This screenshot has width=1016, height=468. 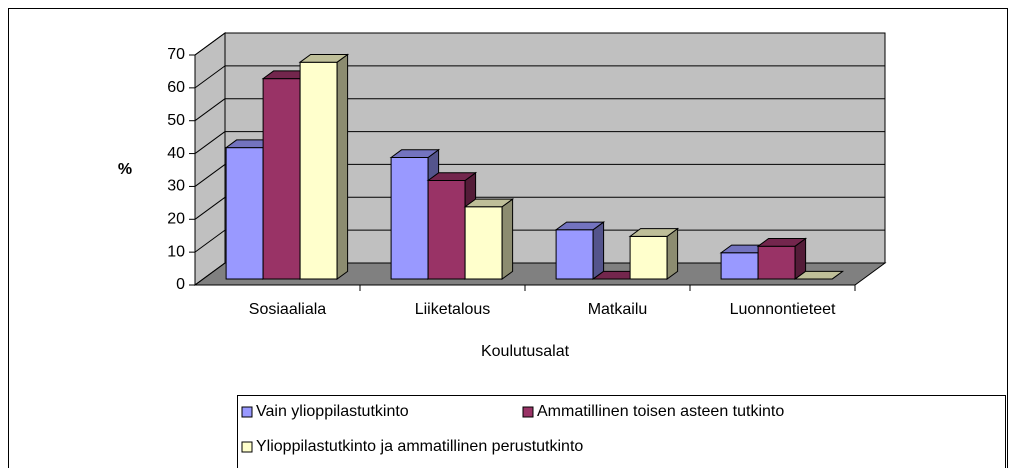 I want to click on legend-label: Ammatillinen toisen asteen tutkinto, so click(x=660, y=411).